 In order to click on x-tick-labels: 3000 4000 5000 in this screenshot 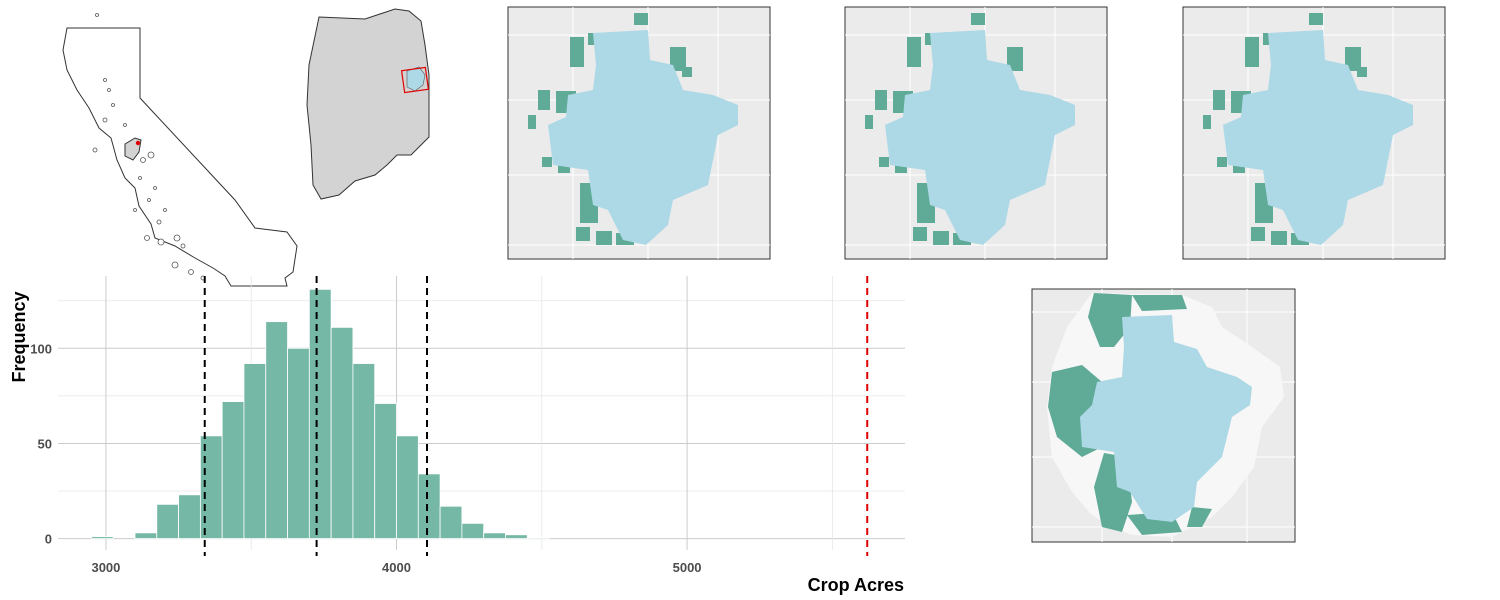, I will do `click(396, 567)`.